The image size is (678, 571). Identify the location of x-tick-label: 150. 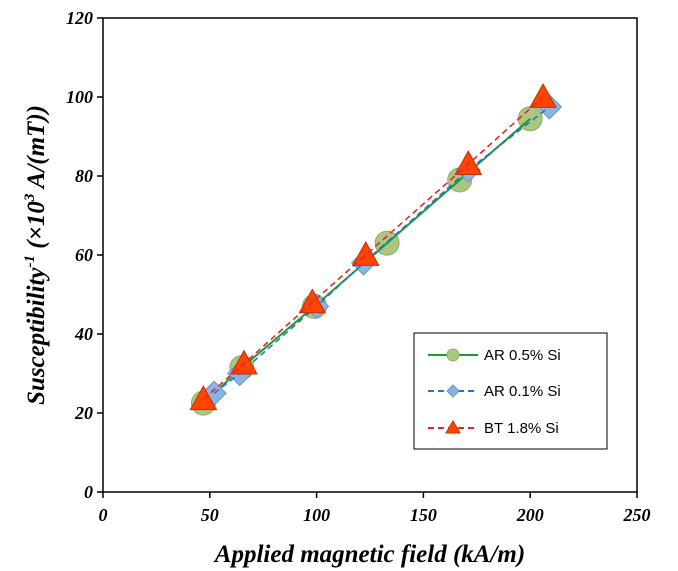
(423, 515).